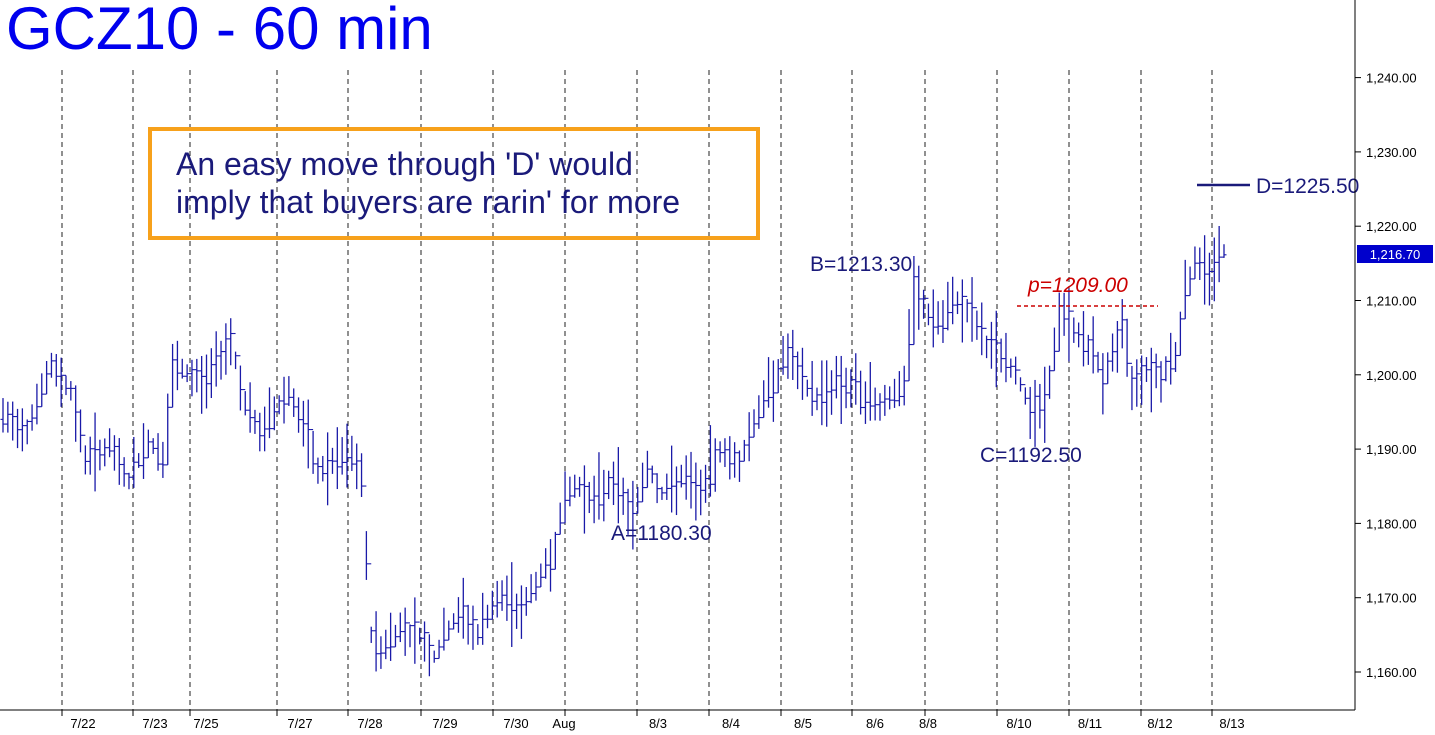  I want to click on last-price-marker: 1,216.70, so click(1395, 254).